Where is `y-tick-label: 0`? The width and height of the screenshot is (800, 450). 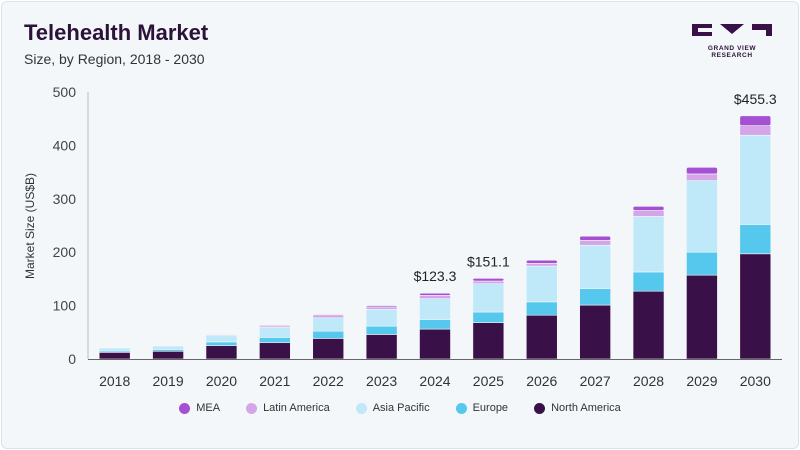
y-tick-label: 0 is located at coordinates (72, 359).